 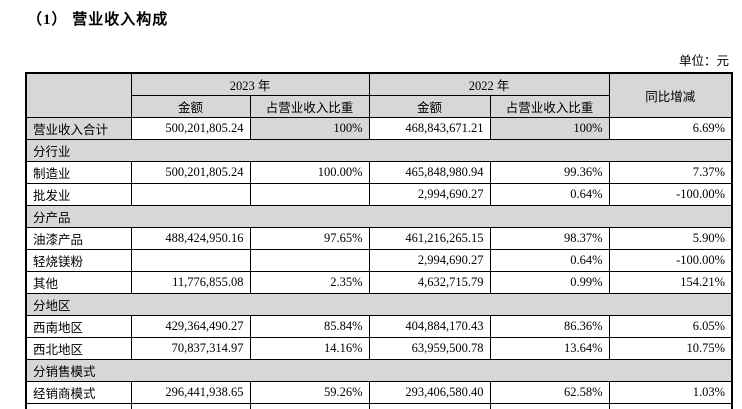 I want to click on yoy-cell: 6.05%, so click(x=670, y=326).